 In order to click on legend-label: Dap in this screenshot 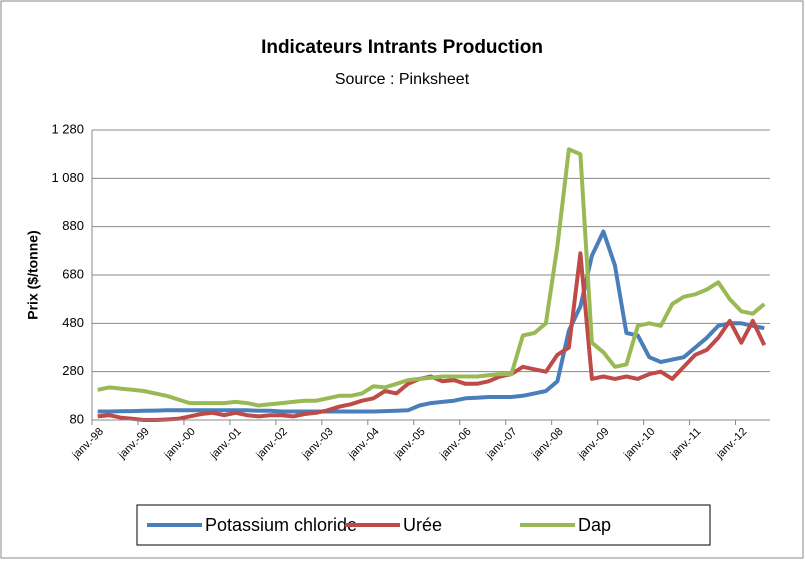, I will do `click(594, 525)`.